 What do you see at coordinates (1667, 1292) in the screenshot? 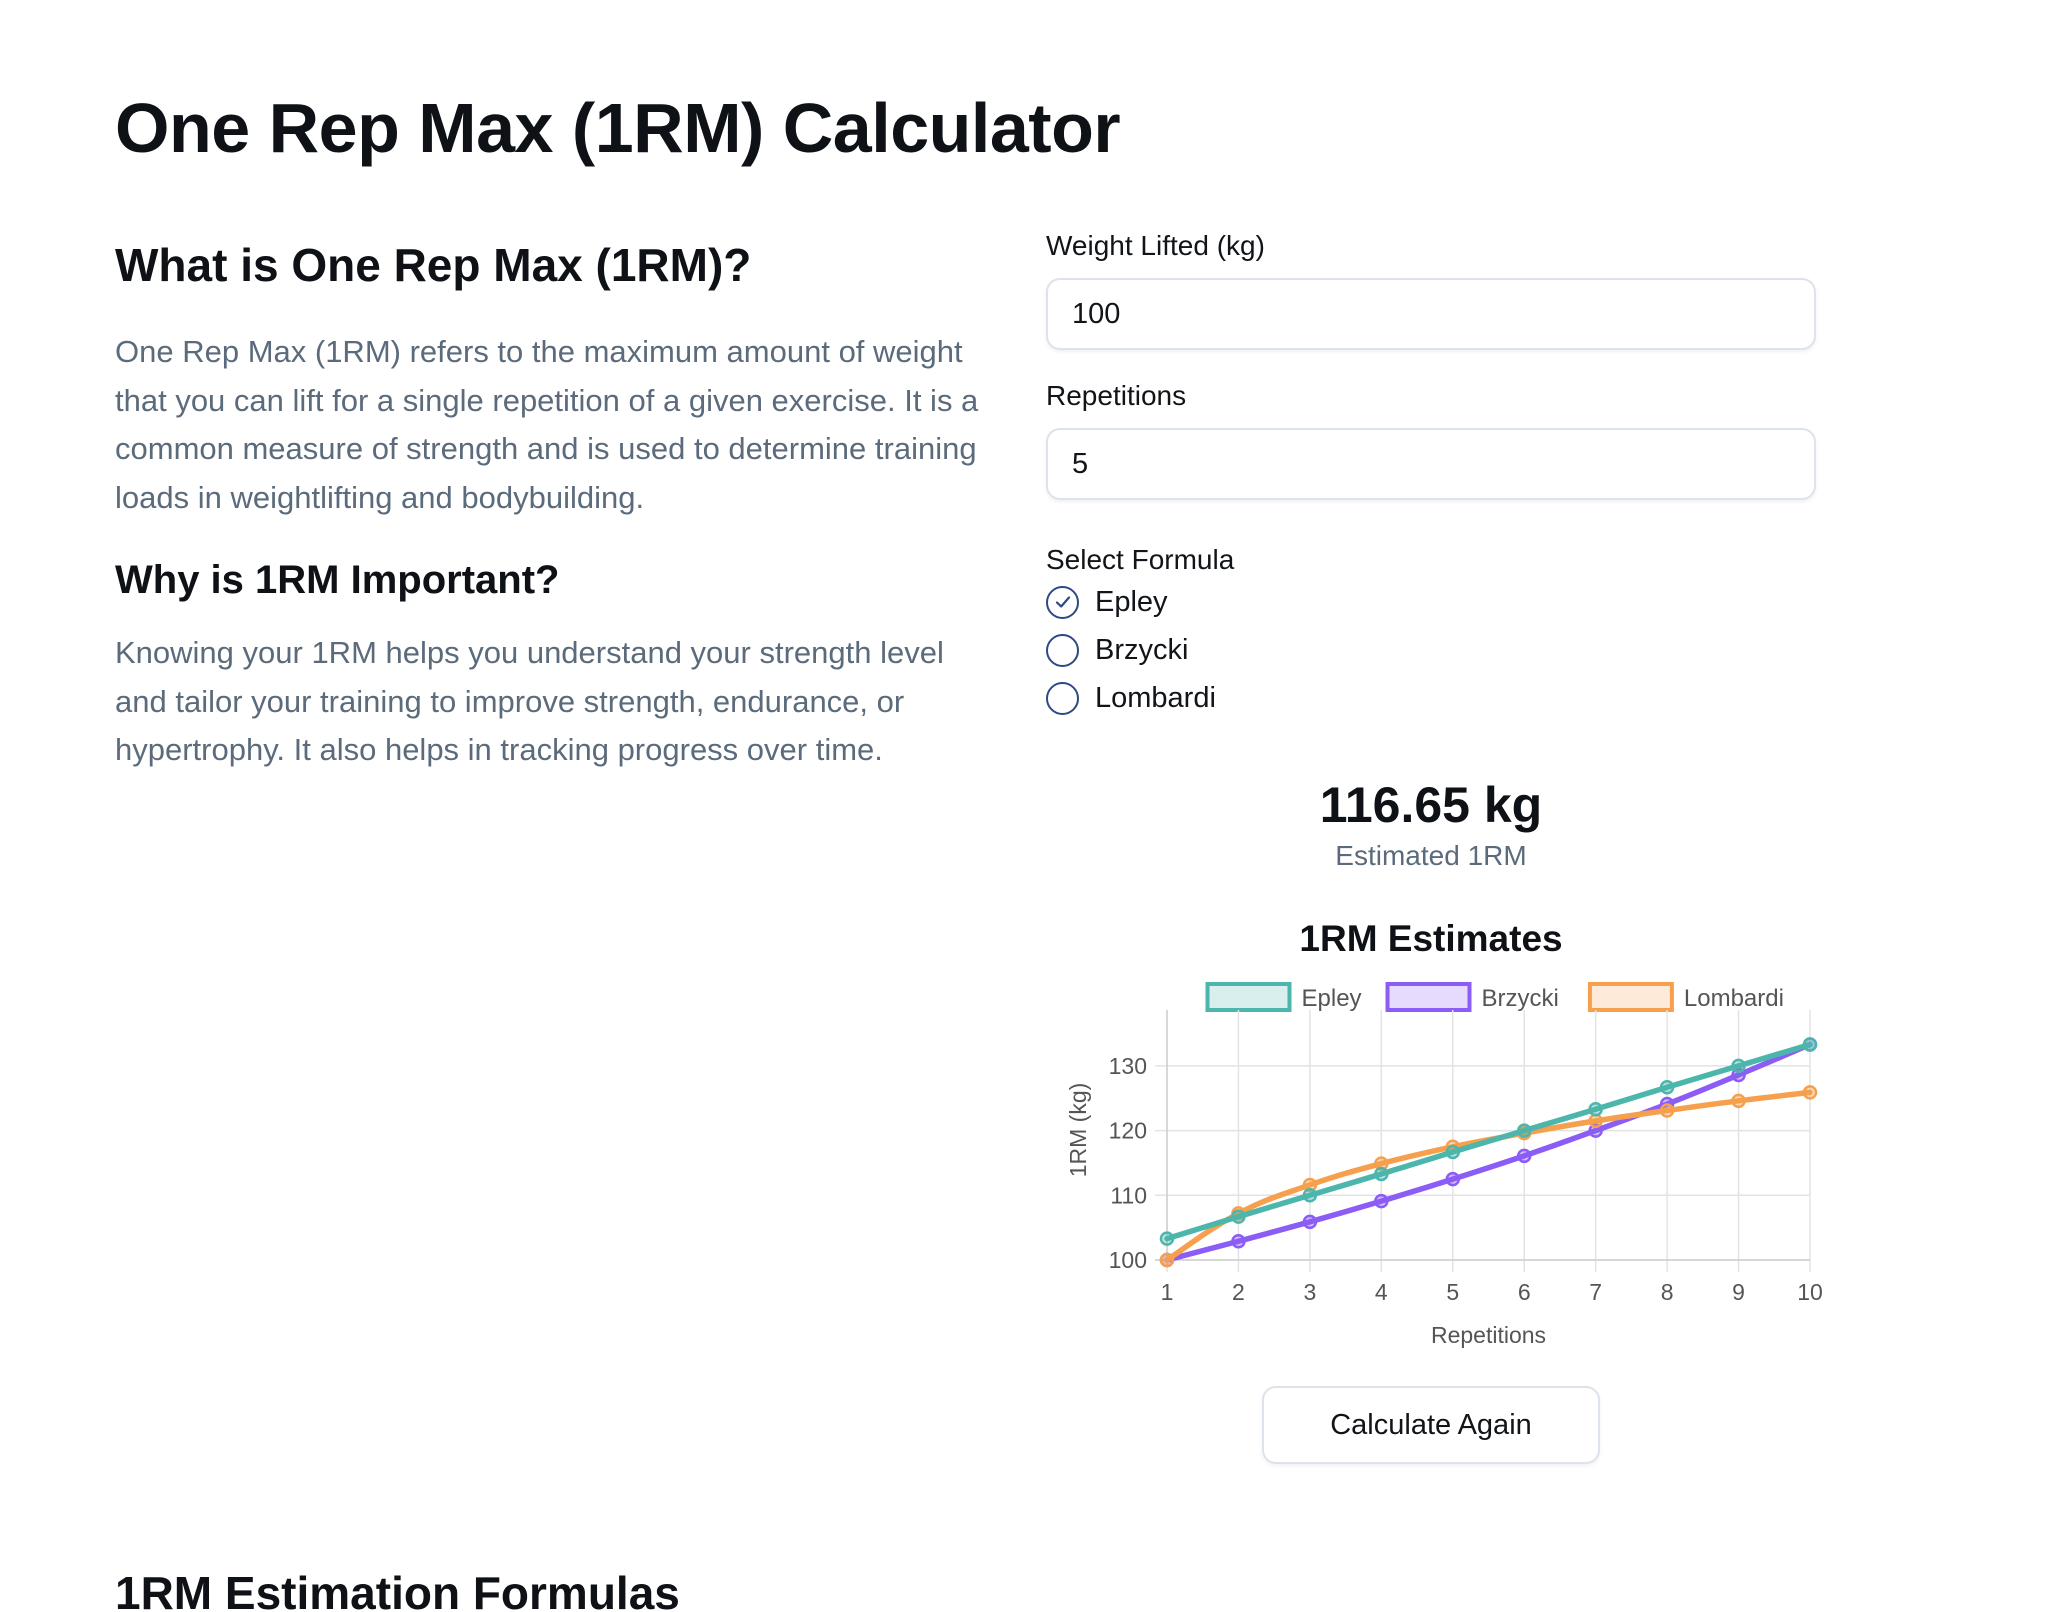
I see `x-tick-label: 8` at bounding box center [1667, 1292].